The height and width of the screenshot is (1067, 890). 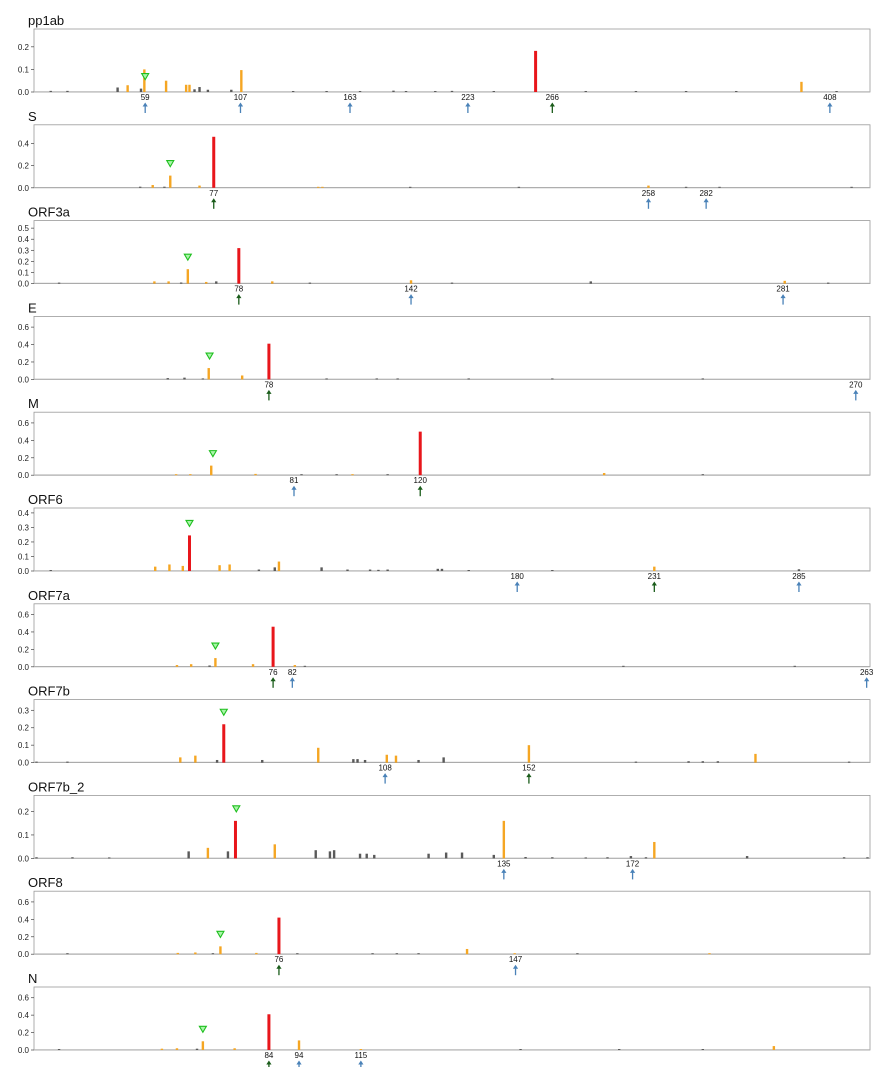 What do you see at coordinates (385, 768) in the screenshot?
I see `position-label: 108` at bounding box center [385, 768].